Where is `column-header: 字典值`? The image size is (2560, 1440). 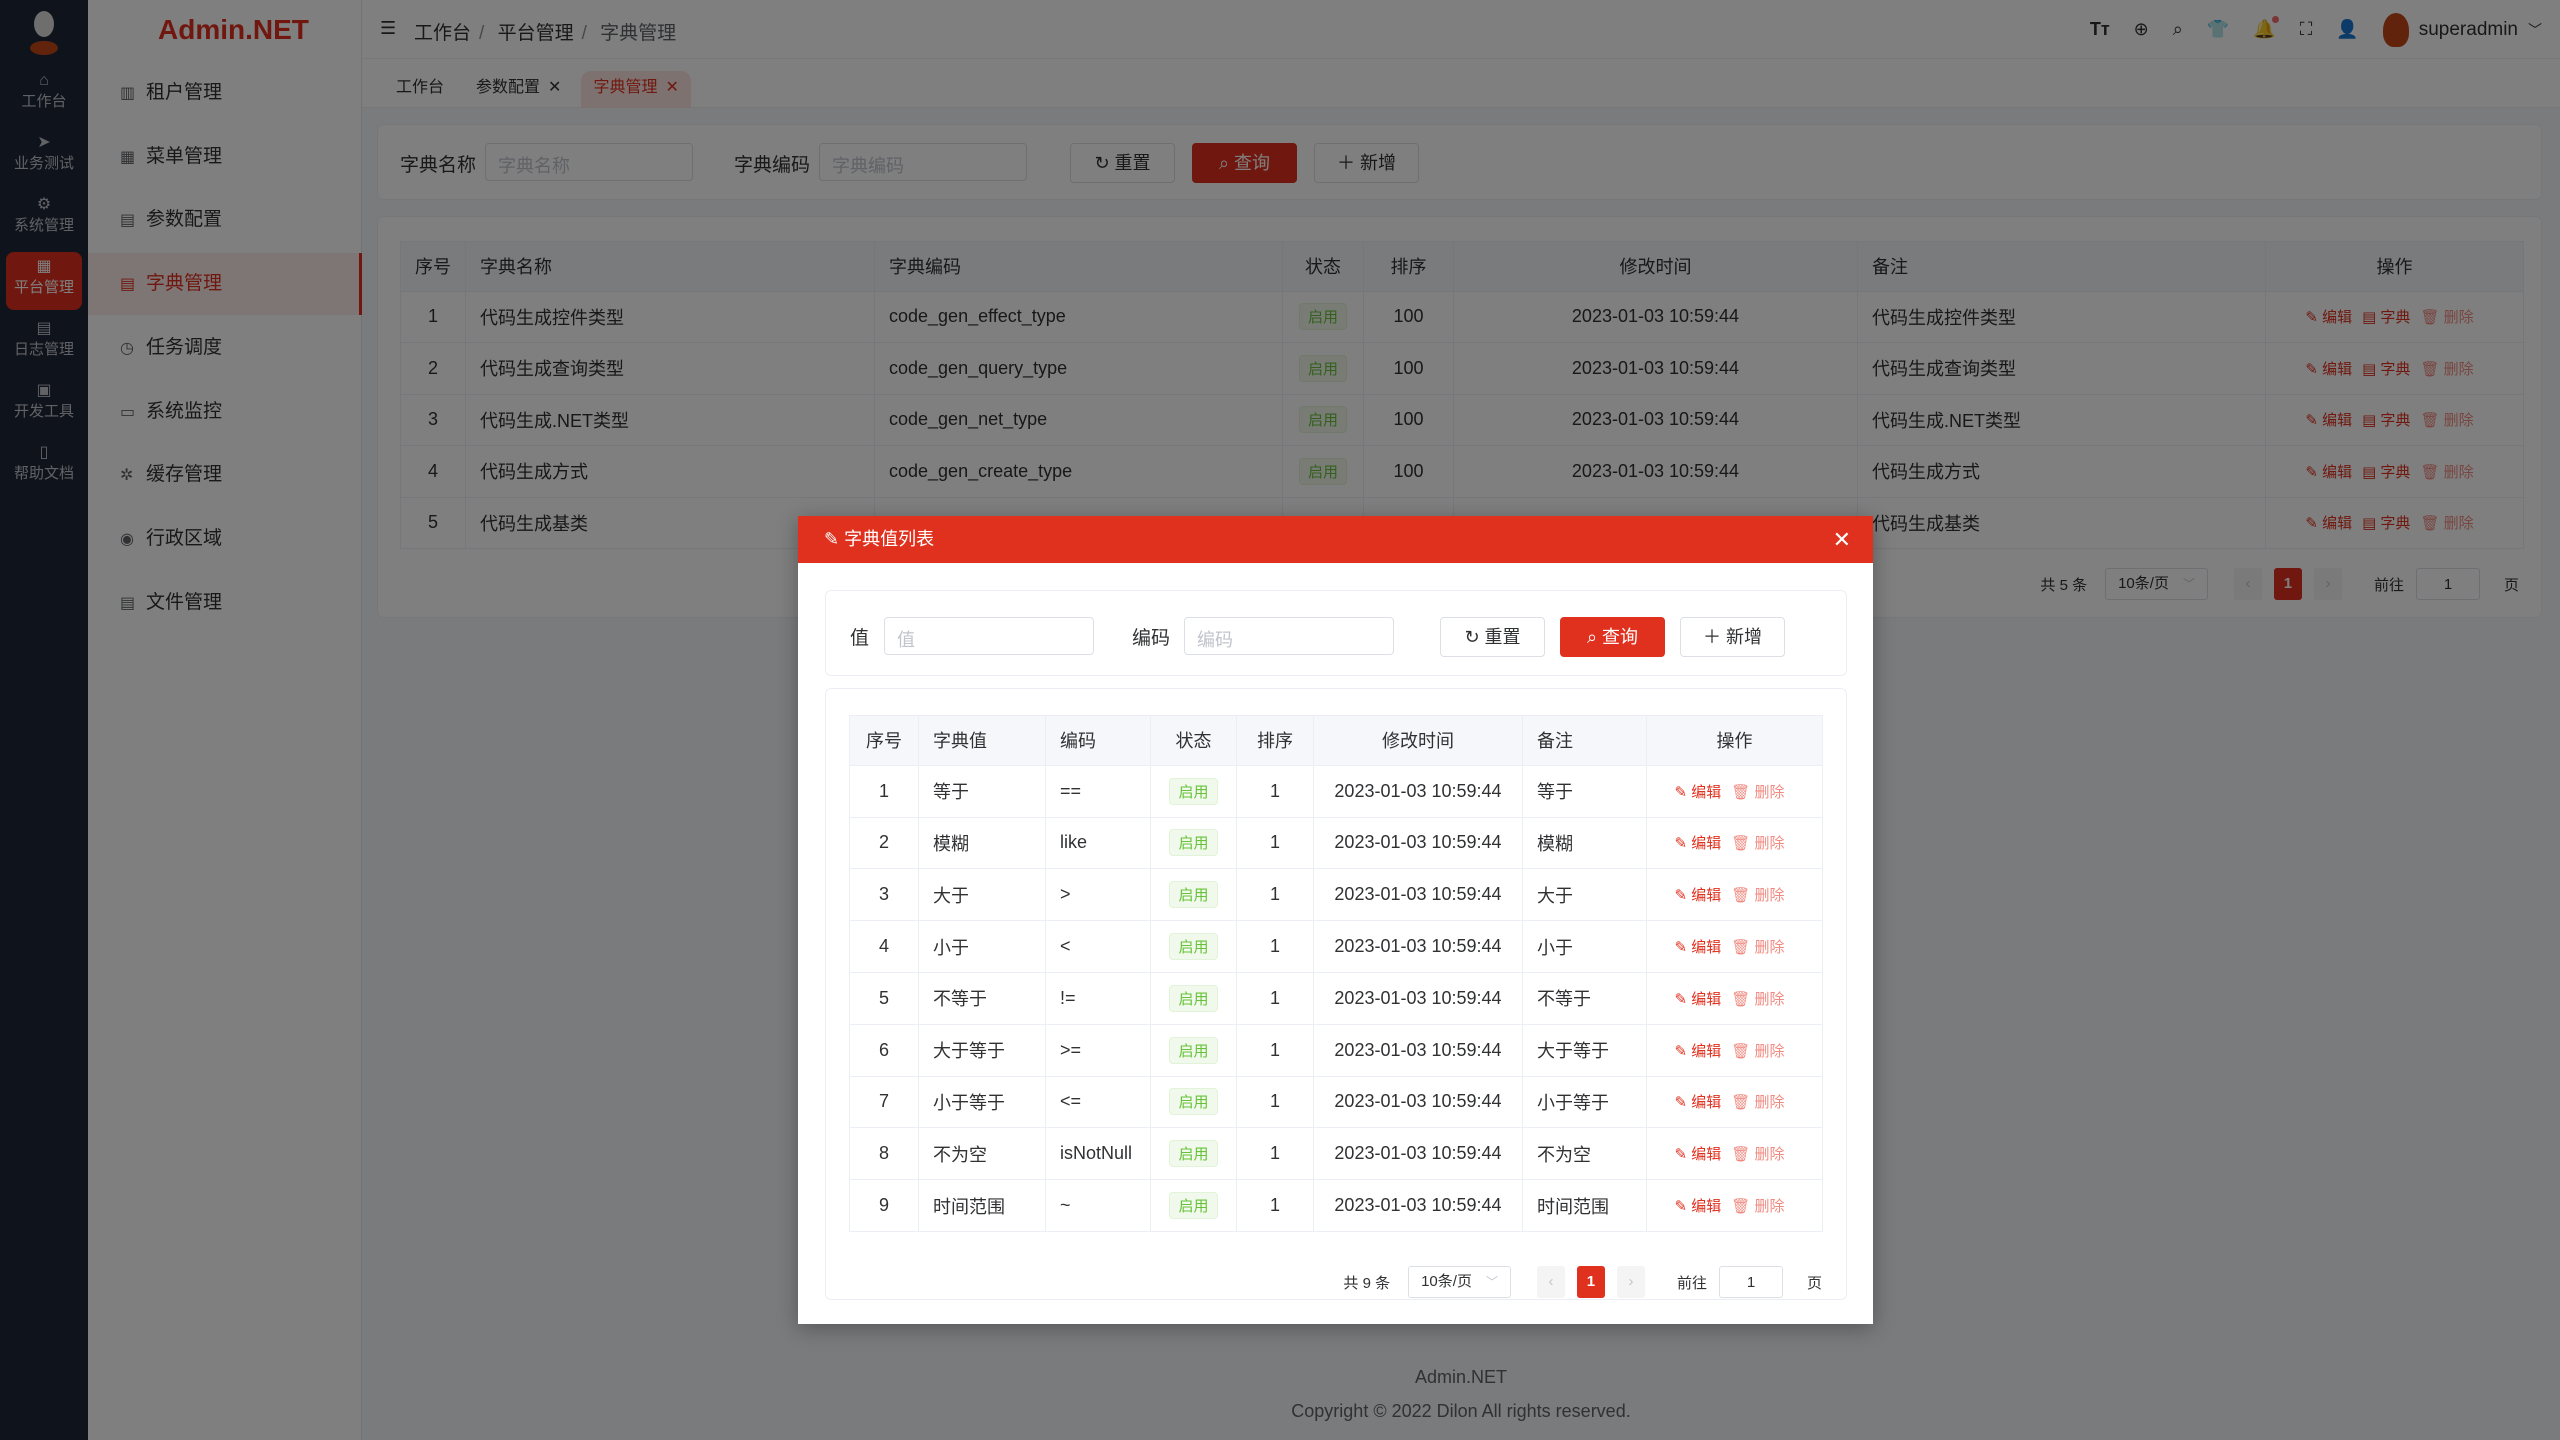
column-header: 字典值 is located at coordinates (982, 740).